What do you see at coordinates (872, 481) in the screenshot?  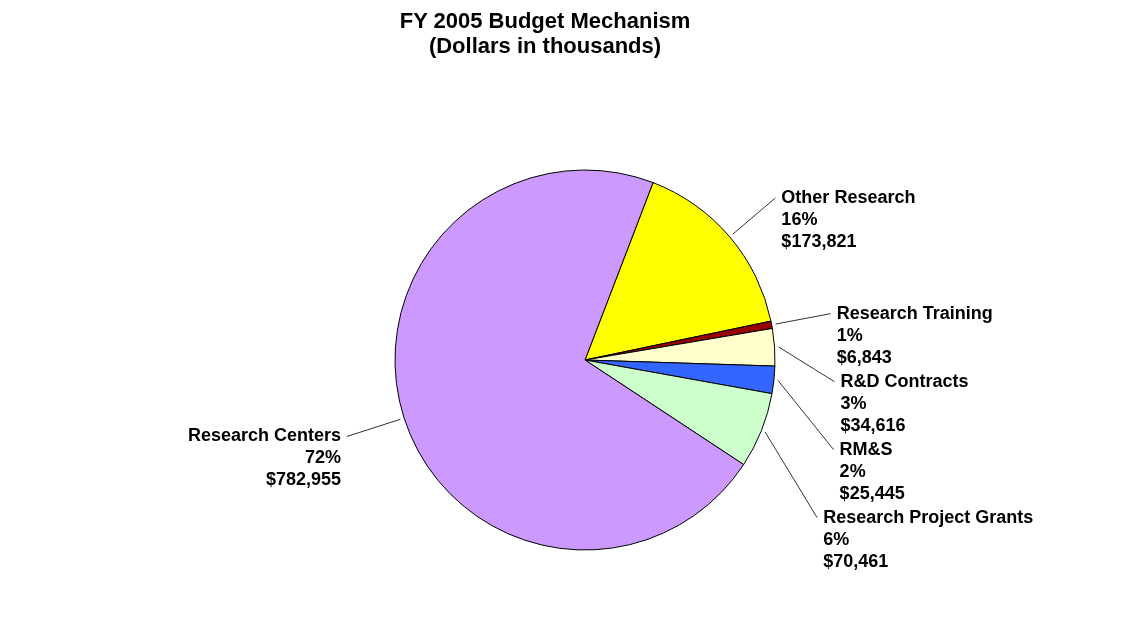 I see `data-label: 2% $25,445` at bounding box center [872, 481].